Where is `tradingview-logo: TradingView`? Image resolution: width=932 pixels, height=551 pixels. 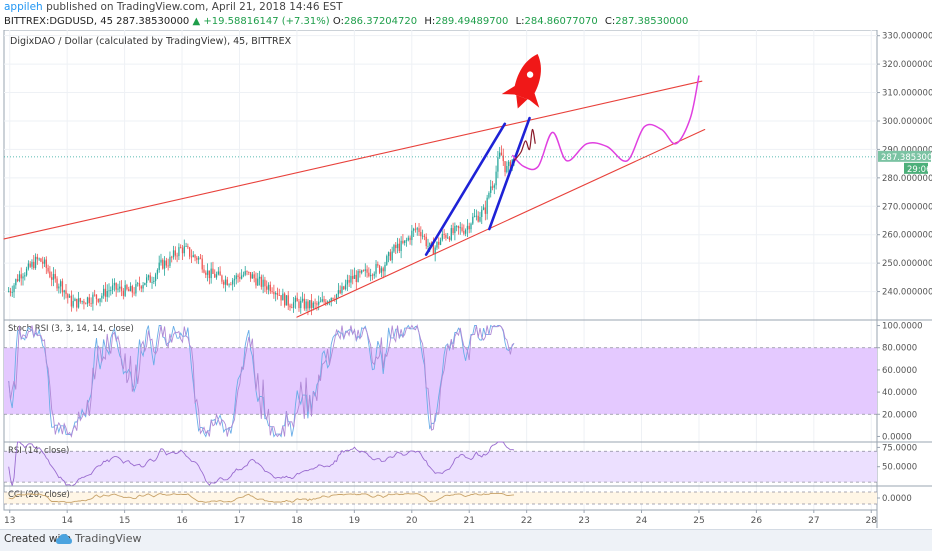
tradingview-logo: TradingView is located at coordinates (98, 538).